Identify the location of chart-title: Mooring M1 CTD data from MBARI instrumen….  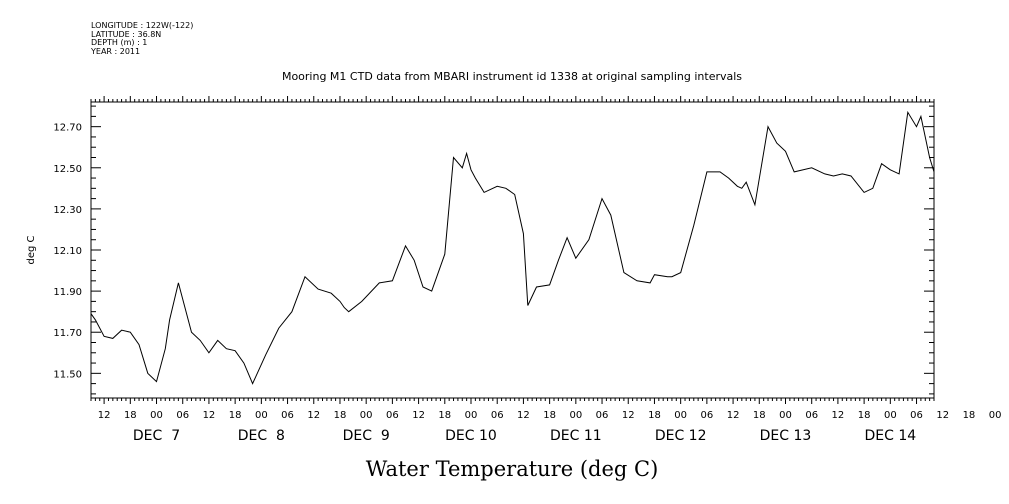
(512, 76).